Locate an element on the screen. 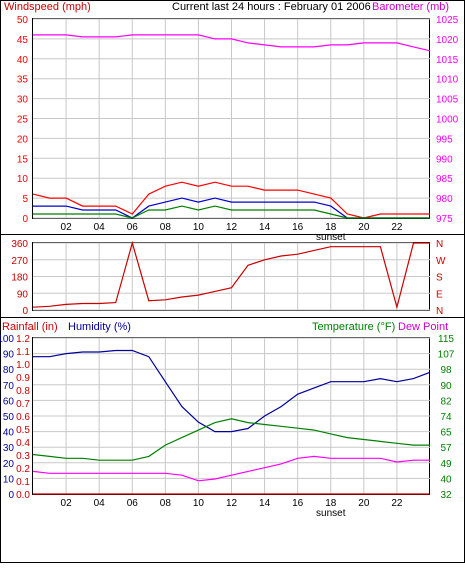  y-tick-label-windspeed: 20 is located at coordinates (23, 139).